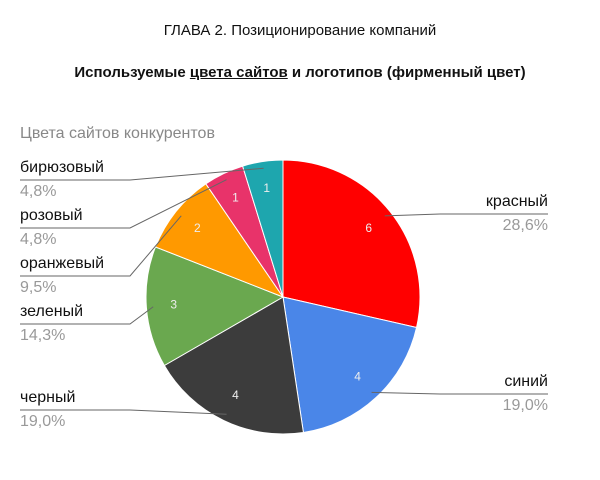 This screenshot has height=480, width=600. I want to click on legend-label: синий, so click(526, 381).